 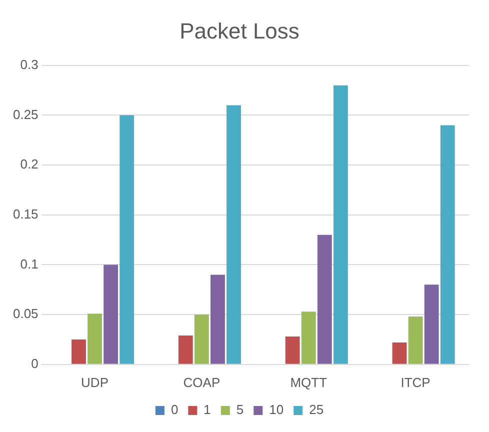 I want to click on y-tick-label: 0.2, so click(x=29, y=164).